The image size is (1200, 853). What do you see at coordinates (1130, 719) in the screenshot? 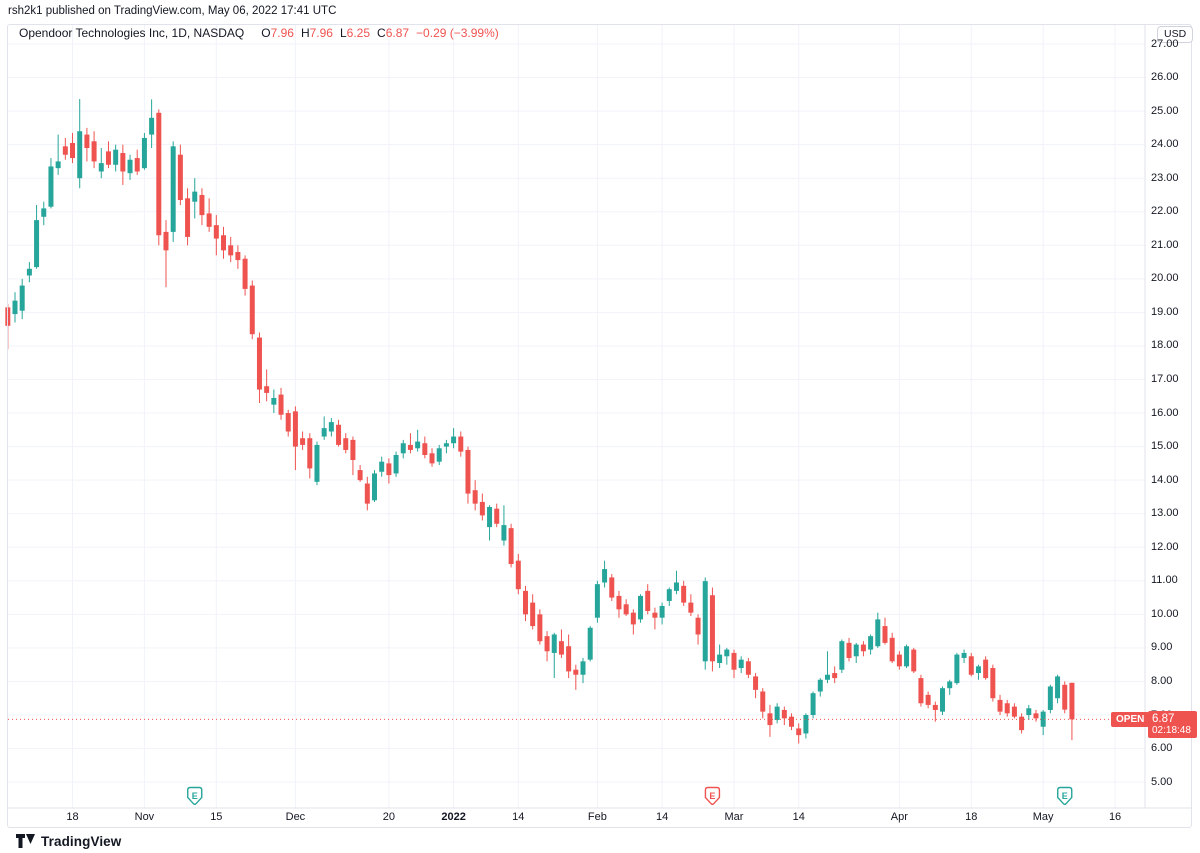
I see `last-price-flag: OPEN` at bounding box center [1130, 719].